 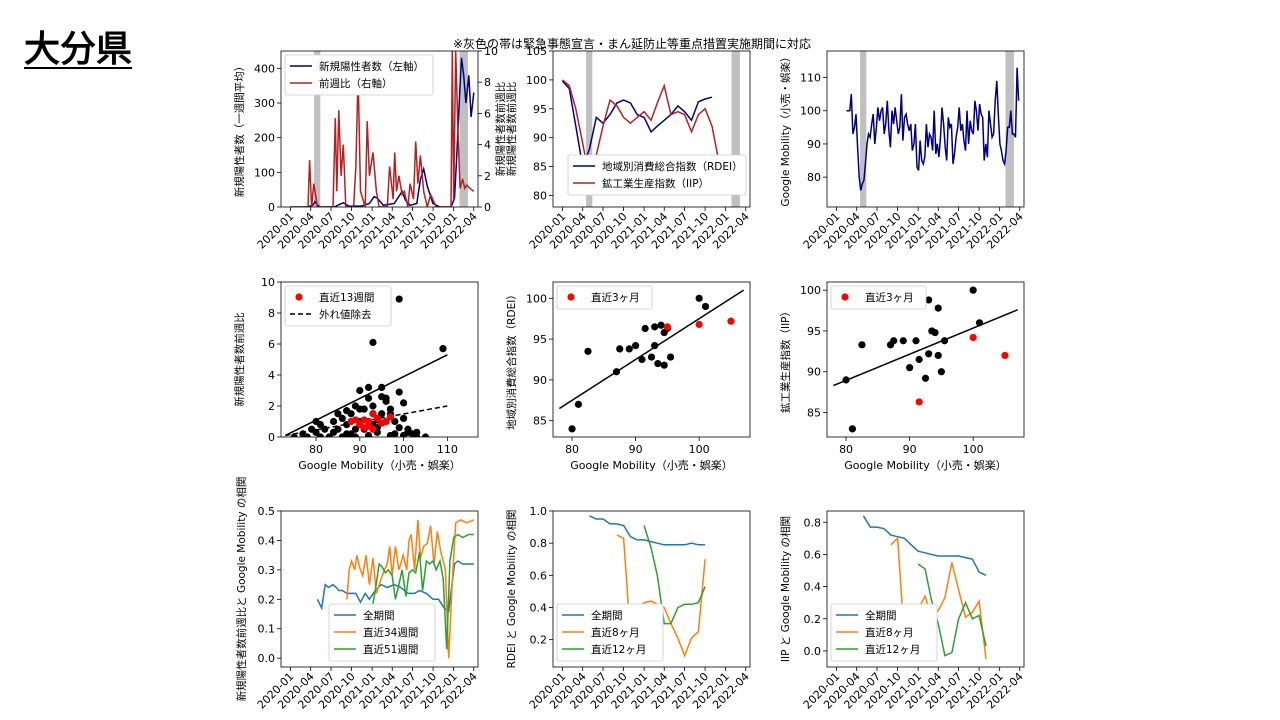 I want to click on legend-box, so click(x=610, y=632).